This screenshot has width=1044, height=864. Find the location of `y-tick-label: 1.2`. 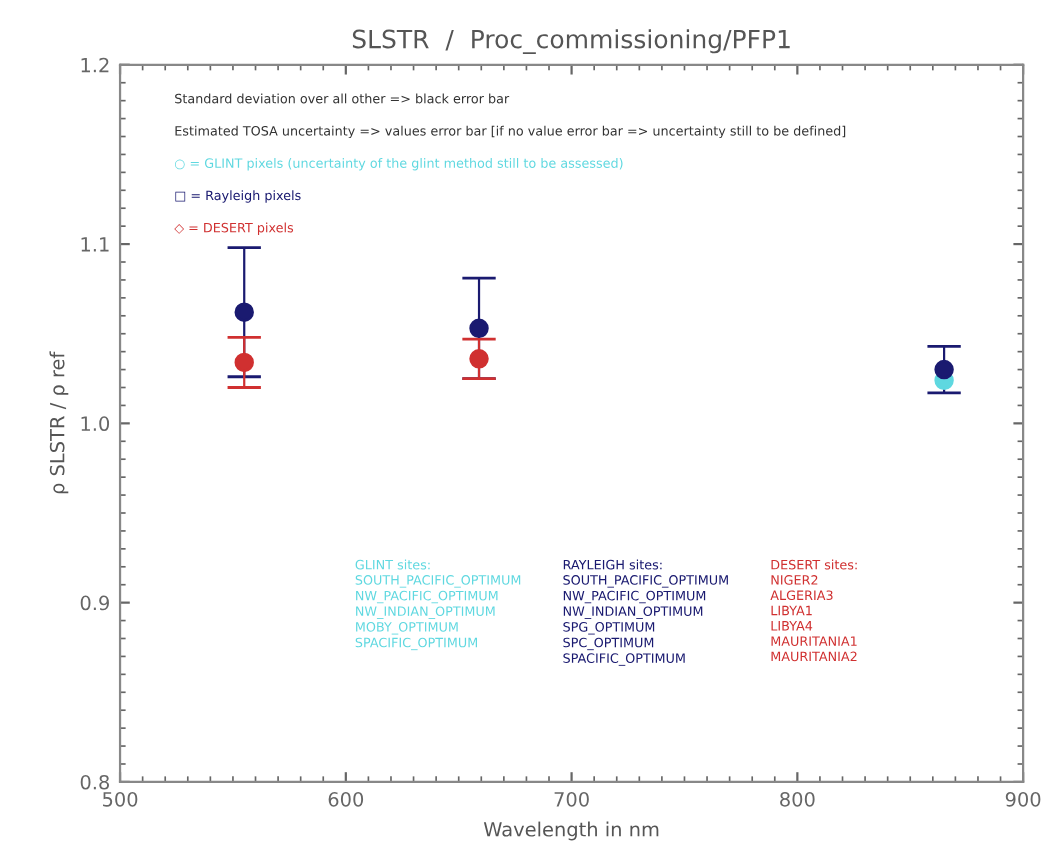

y-tick-label: 1.2 is located at coordinates (95, 65).